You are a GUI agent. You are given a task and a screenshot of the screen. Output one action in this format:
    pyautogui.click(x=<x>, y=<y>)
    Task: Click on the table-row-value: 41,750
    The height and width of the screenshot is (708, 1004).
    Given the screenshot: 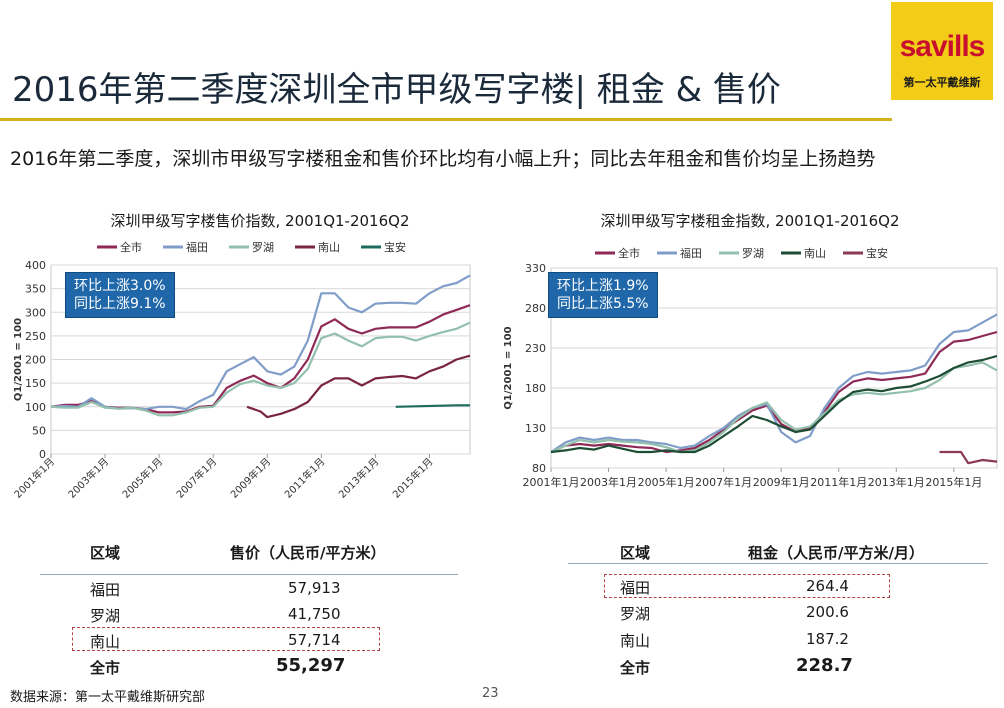 What is the action you would take?
    pyautogui.click(x=314, y=614)
    